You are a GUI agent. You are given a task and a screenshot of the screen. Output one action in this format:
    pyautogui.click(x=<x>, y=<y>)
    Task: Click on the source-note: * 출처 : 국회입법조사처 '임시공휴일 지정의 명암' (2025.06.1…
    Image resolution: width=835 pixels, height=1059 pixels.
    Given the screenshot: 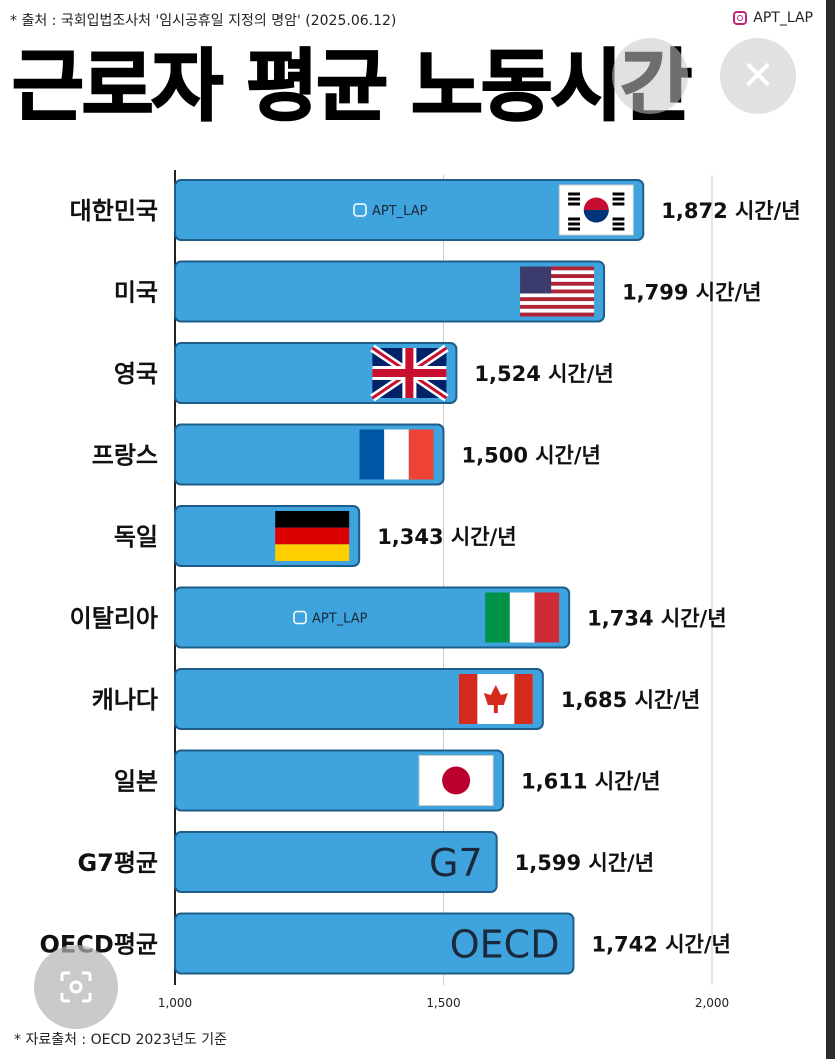 What is the action you would take?
    pyautogui.click(x=203, y=21)
    